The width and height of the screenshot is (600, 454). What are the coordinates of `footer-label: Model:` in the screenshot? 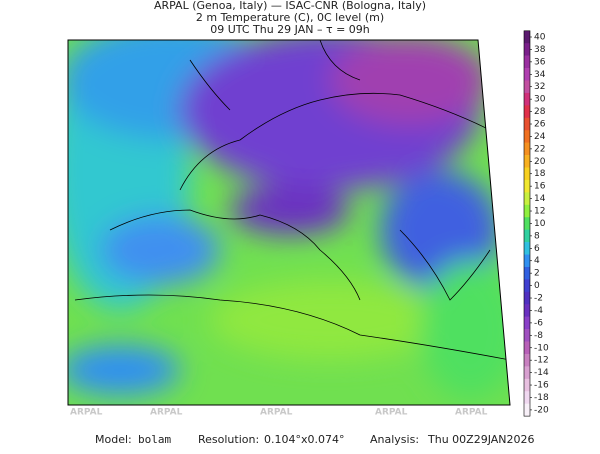 It's located at (113, 439).